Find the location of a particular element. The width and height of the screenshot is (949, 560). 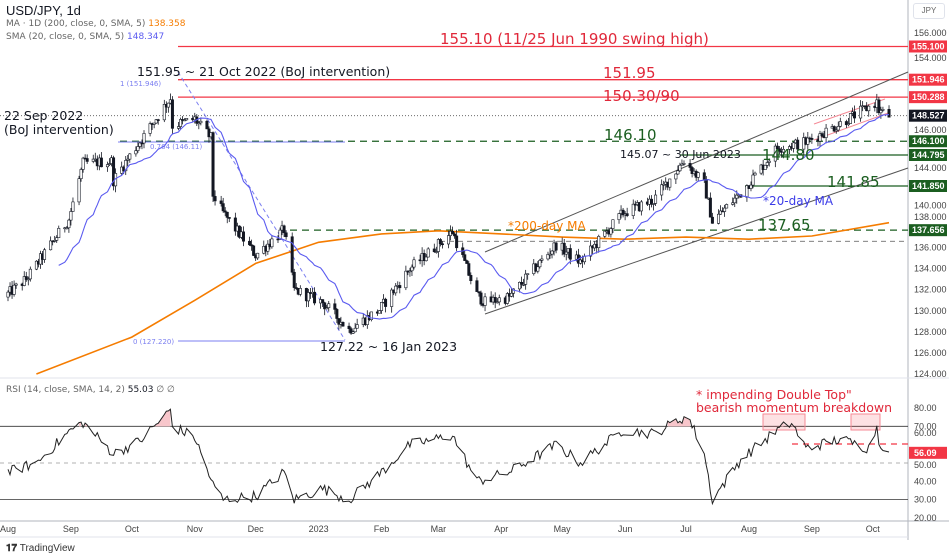

tradingview-logo: 𝟏𝟕 TradingView is located at coordinates (40, 548).